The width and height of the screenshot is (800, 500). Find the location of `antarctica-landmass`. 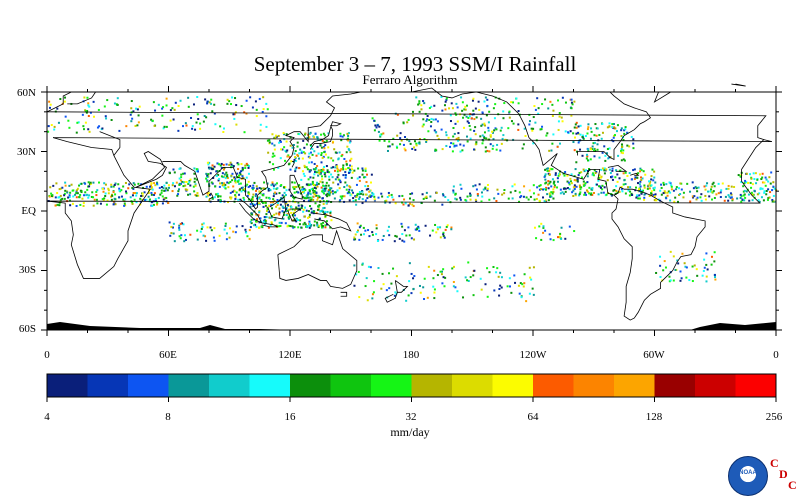

antarctica-landmass is located at coordinates (733, 326).